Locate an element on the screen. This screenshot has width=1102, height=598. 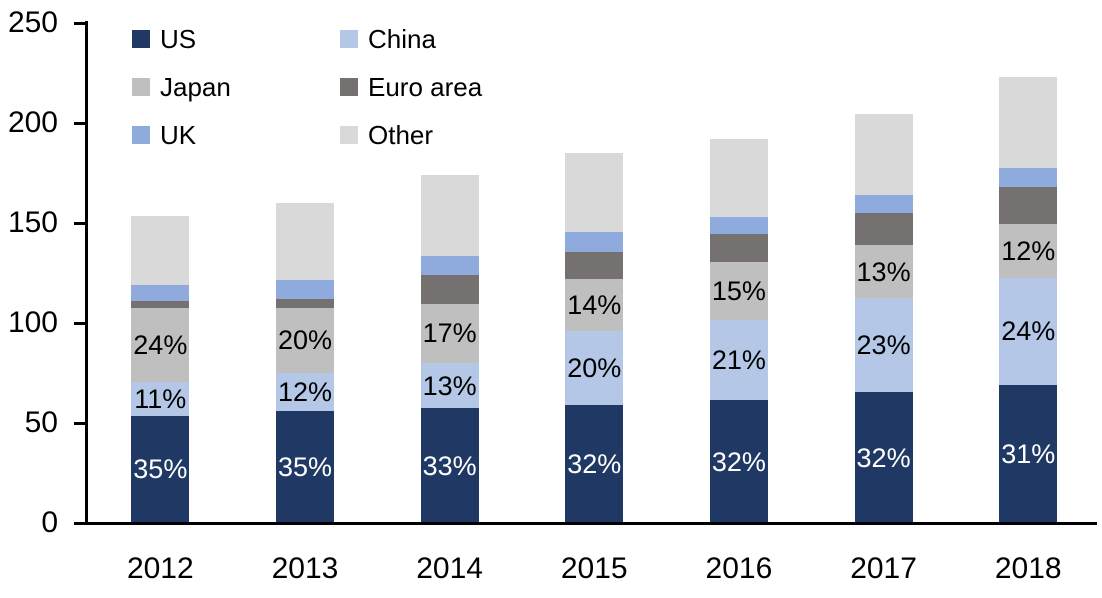
segment-label-japan: 24% is located at coordinates (160, 345).